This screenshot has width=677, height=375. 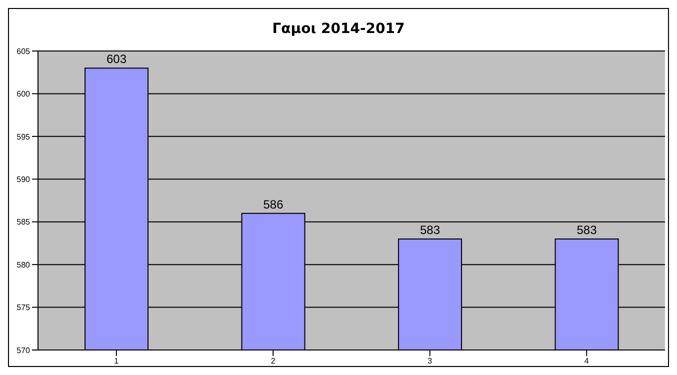 I want to click on x-tick-label: 2, so click(x=273, y=361).